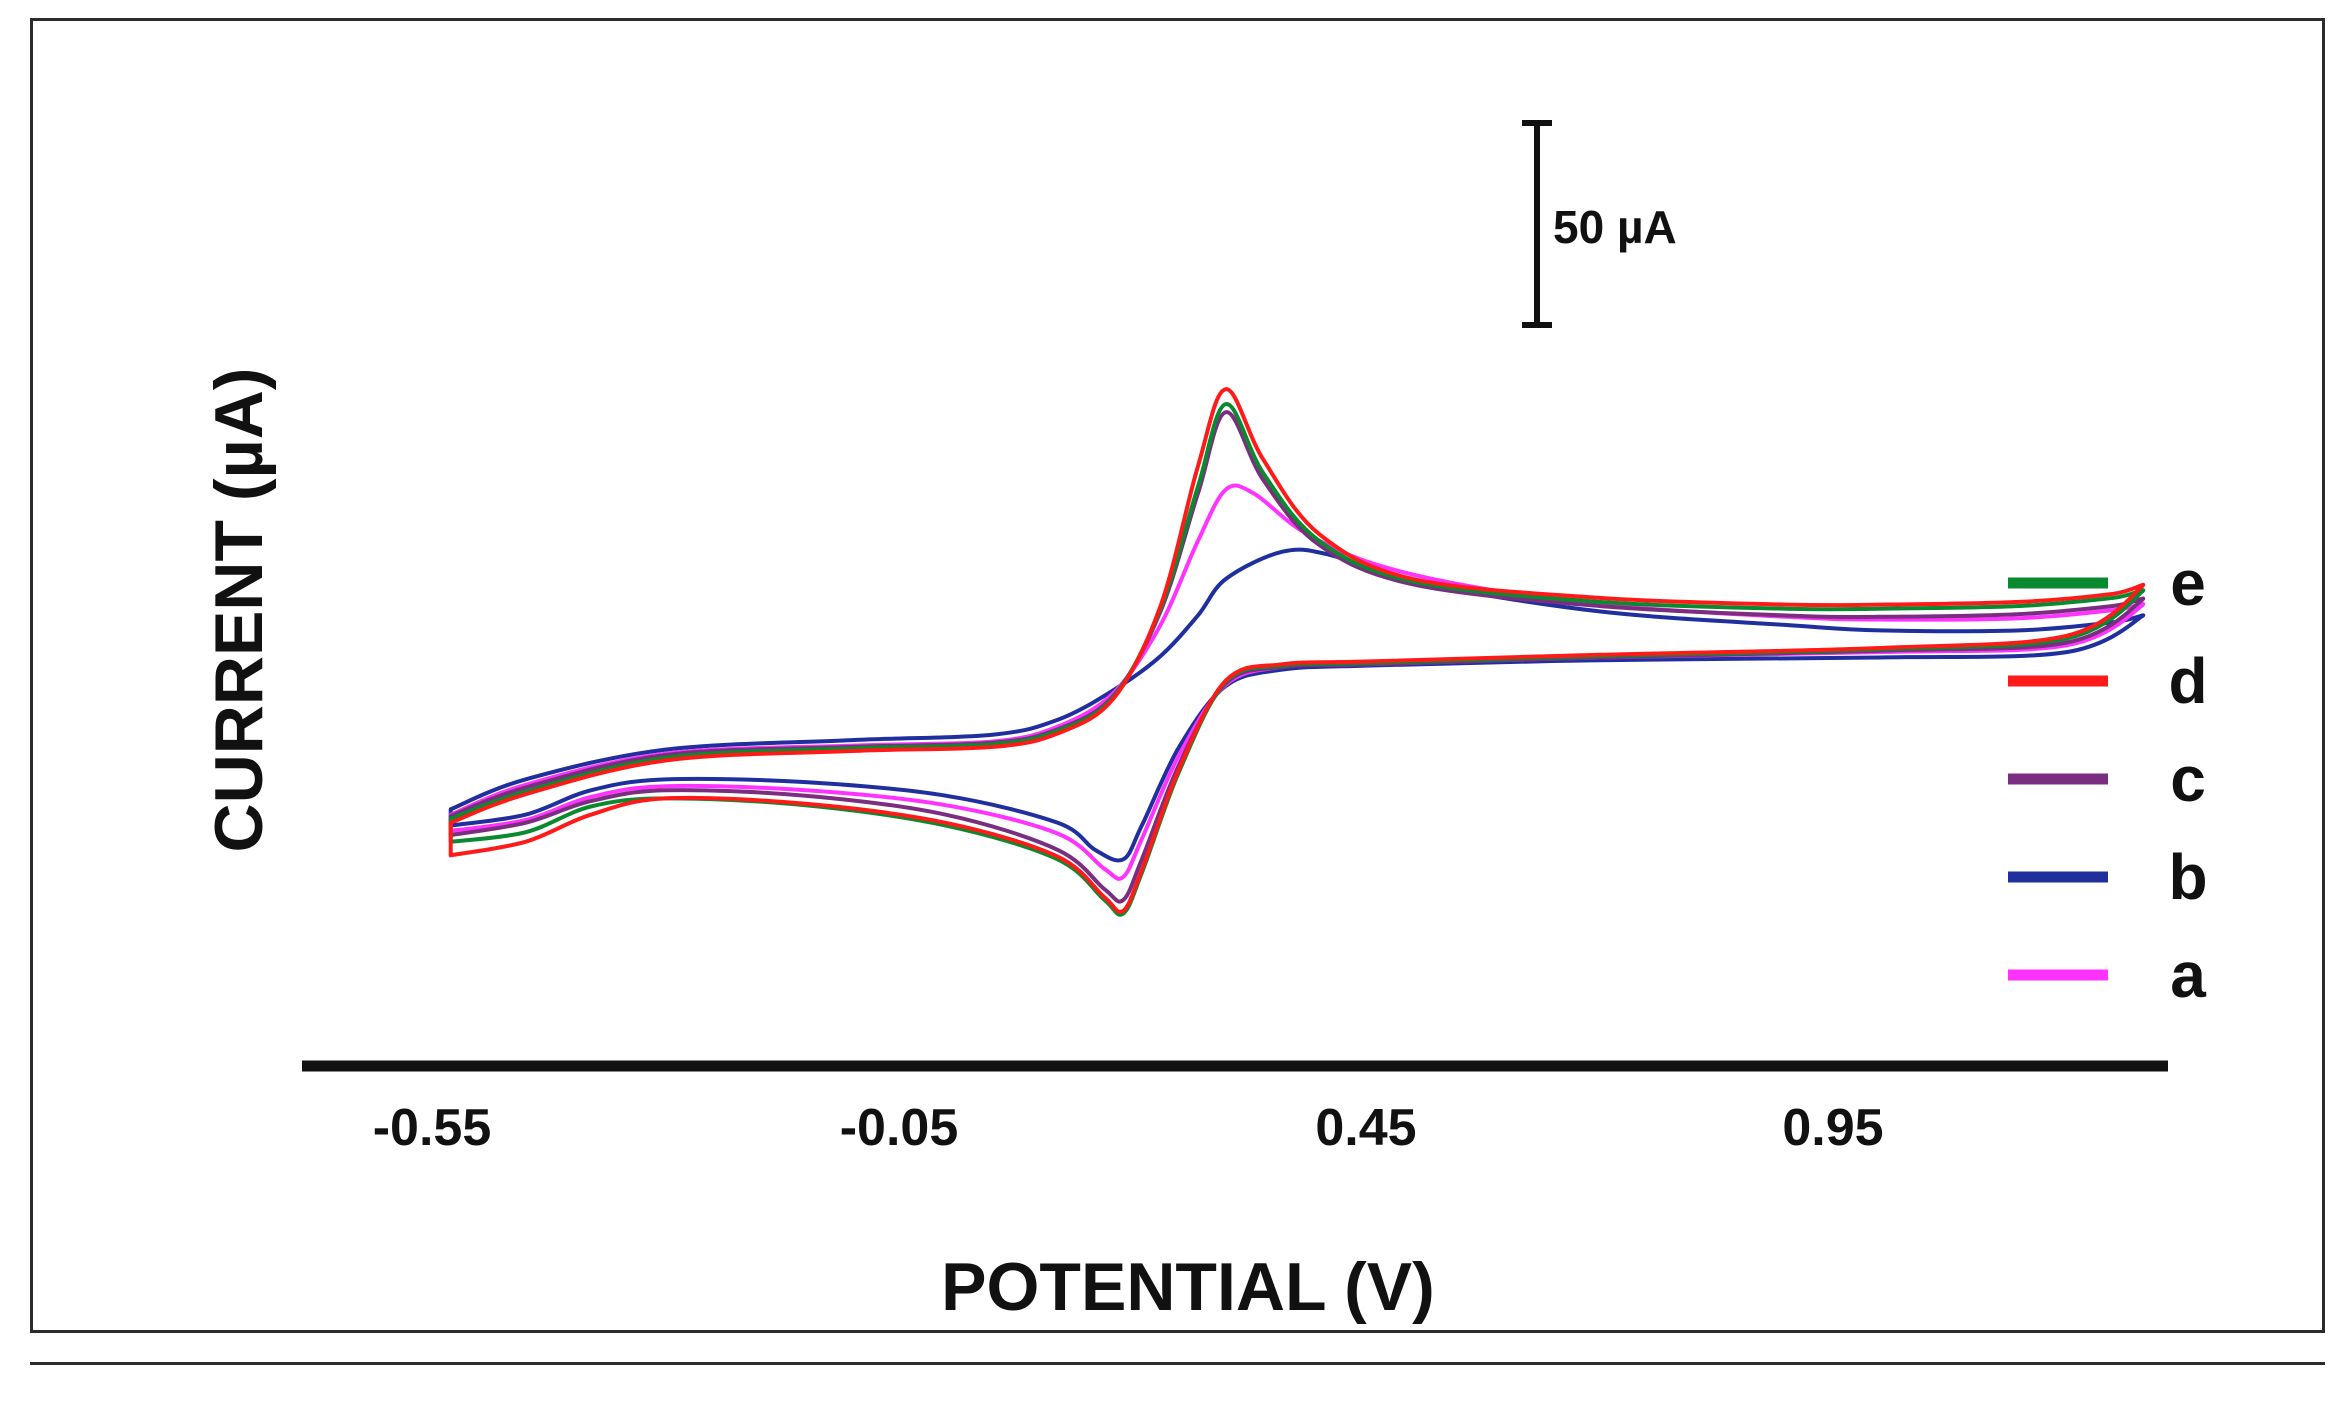 This screenshot has width=2352, height=1413. I want to click on x-tick-label: -0.05, so click(899, 1128).